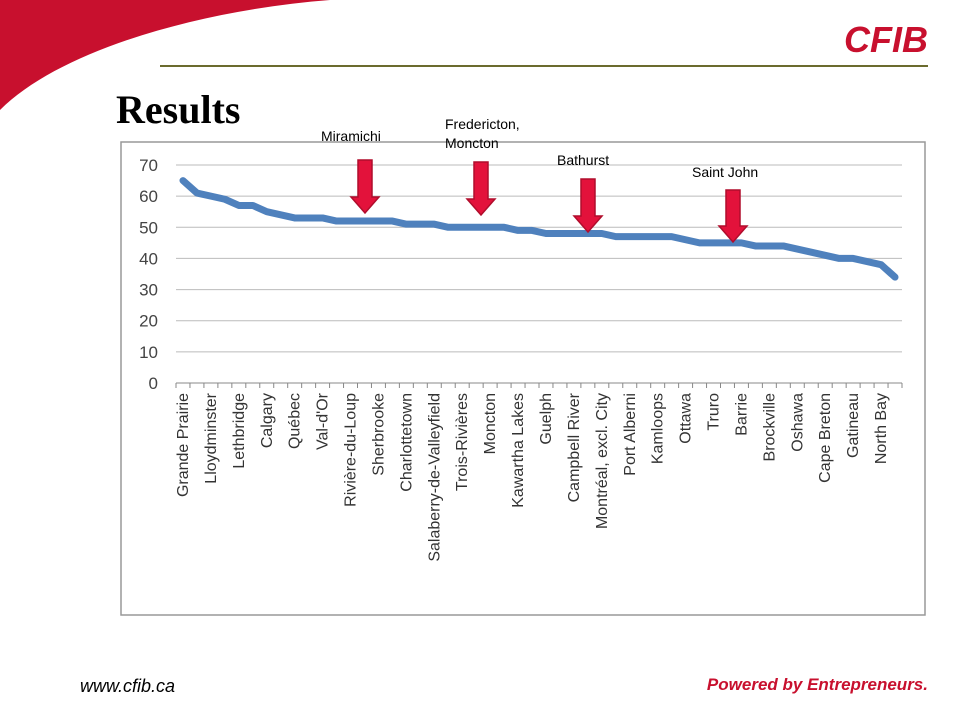 The width and height of the screenshot is (960, 720). Describe the element at coordinates (211, 437) in the screenshot. I see `x-tick-label: Lloydminster` at that location.